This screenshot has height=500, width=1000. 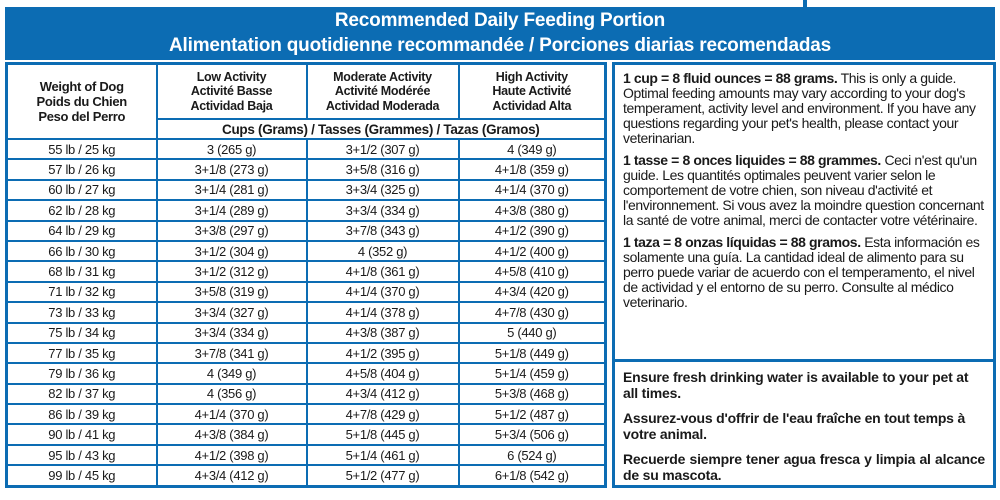 I want to click on moderate-activity-fr: Activité Modérée, so click(x=382, y=91).